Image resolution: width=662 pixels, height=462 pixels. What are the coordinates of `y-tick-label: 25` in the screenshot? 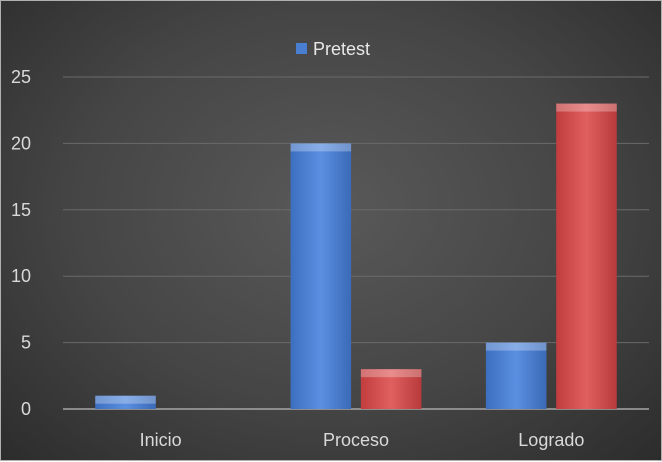 It's located at (21, 77).